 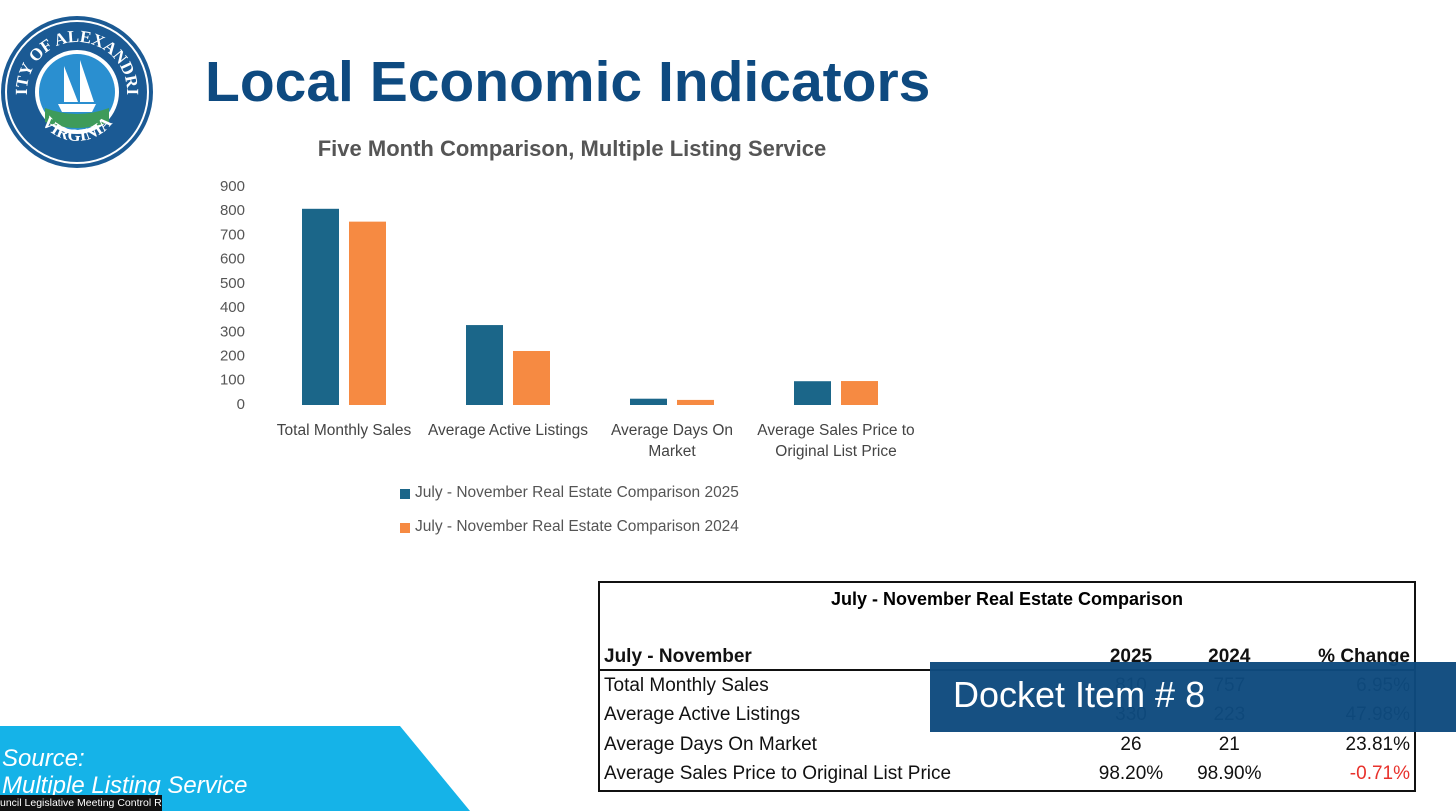 What do you see at coordinates (1379, 774) in the screenshot?
I see `table-cell: -0.71%` at bounding box center [1379, 774].